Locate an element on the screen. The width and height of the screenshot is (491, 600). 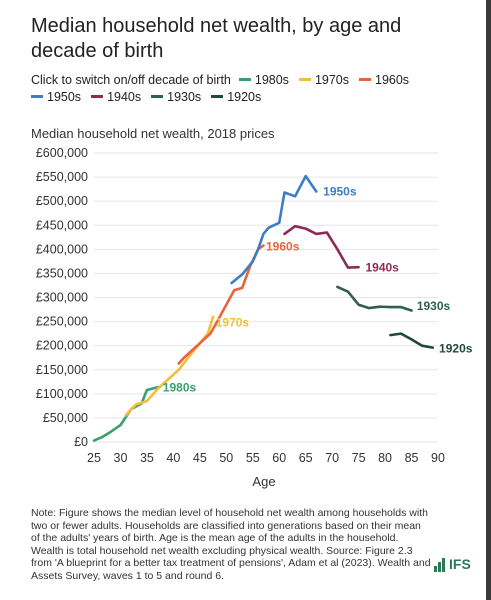
legend-label: 1960s is located at coordinates (392, 80).